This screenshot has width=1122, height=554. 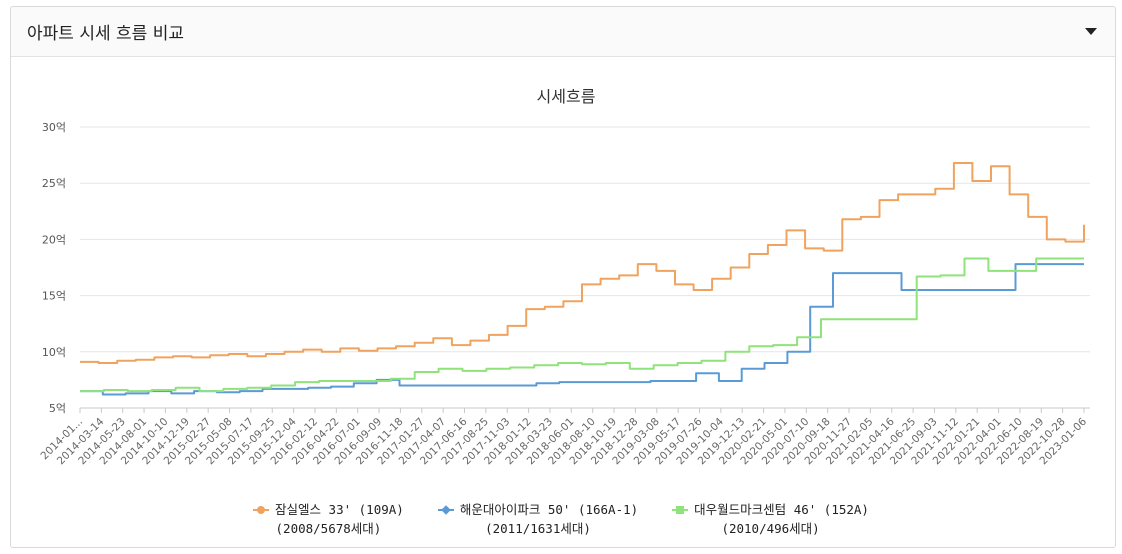 I want to click on panel-header: 아파트 시세 흐름 비교, so click(x=563, y=32).